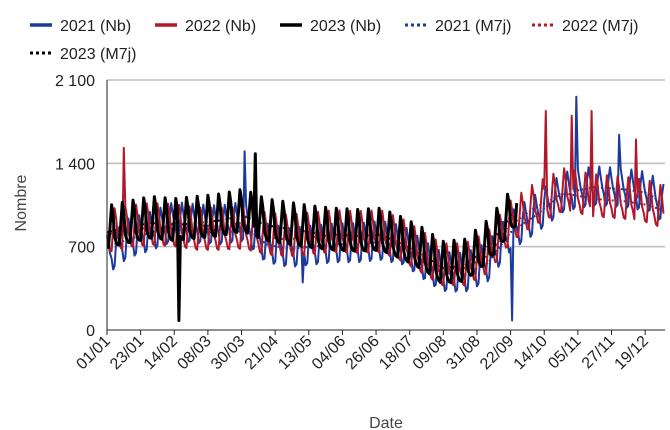 The width and height of the screenshot is (670, 430). I want to click on x-tick-label: 18/07, so click(396, 353).